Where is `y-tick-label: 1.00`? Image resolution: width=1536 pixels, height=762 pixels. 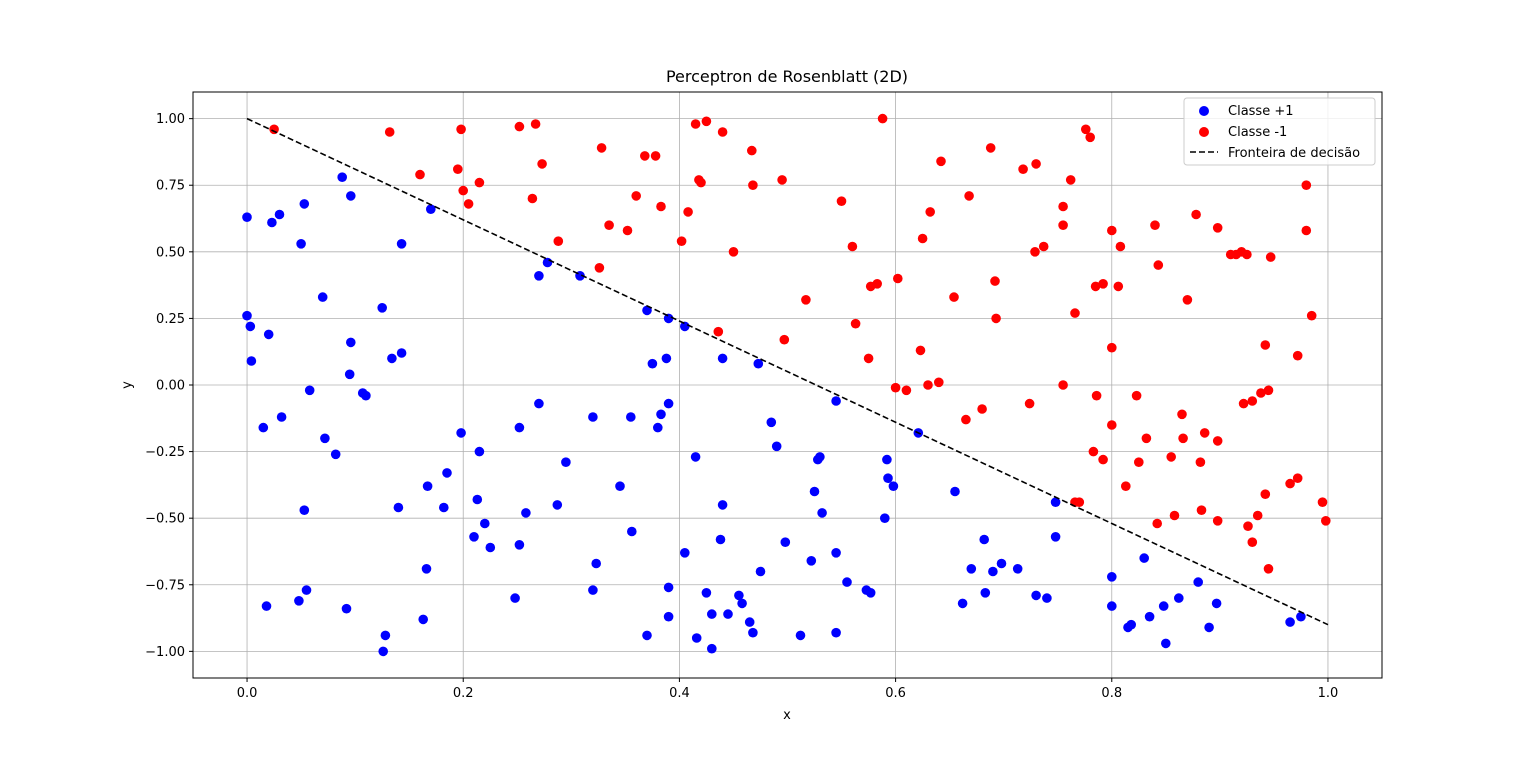
y-tick-label: 1.00 is located at coordinates (170, 119).